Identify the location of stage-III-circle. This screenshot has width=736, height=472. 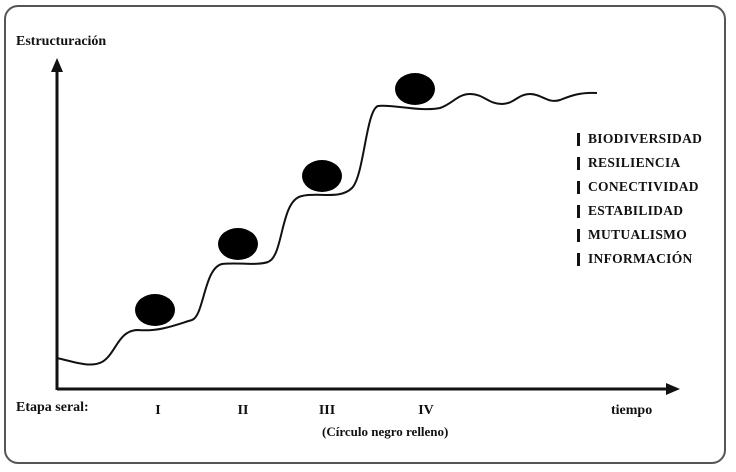
(322, 176).